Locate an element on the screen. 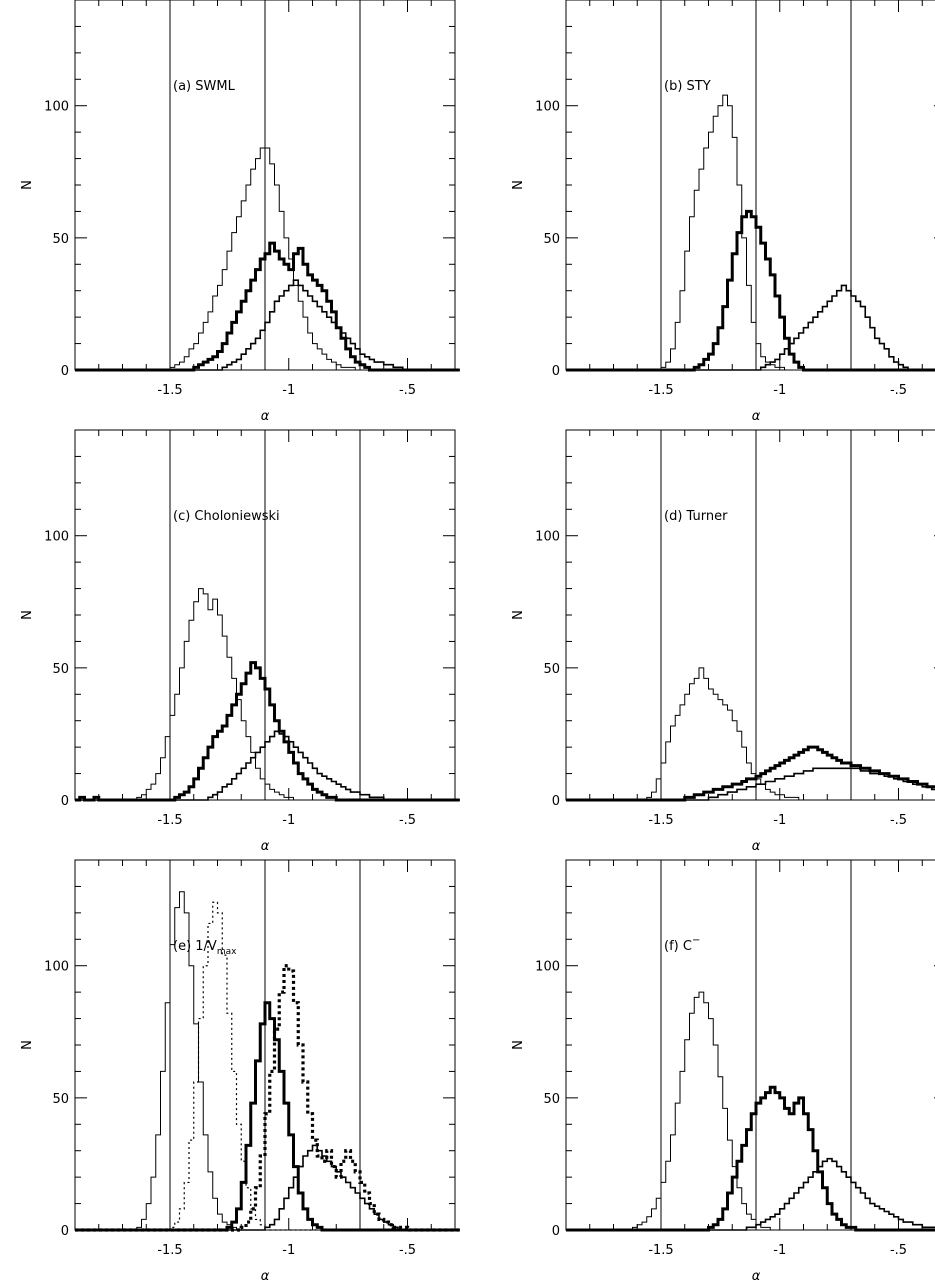 The image size is (935, 1281). histogram-series-thin-dotted is located at coordinates (267, 1066).